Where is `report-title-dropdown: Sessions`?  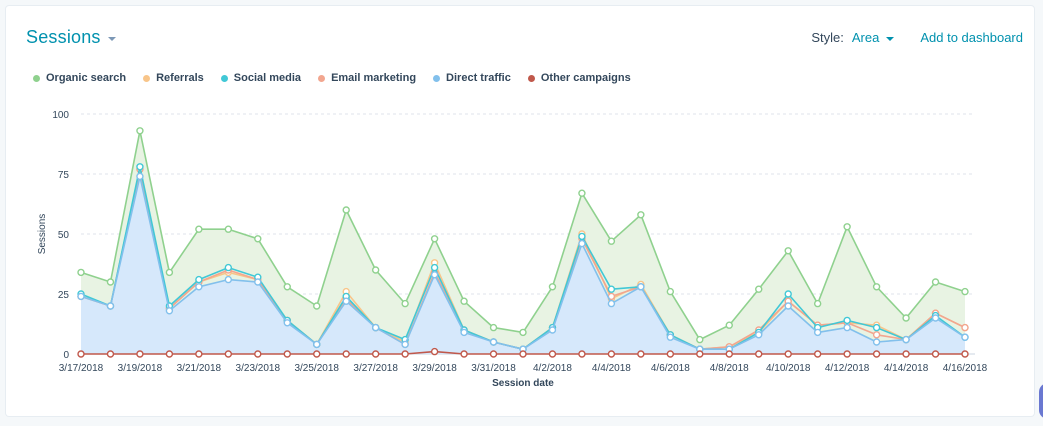
report-title-dropdown: Sessions is located at coordinates (71, 37).